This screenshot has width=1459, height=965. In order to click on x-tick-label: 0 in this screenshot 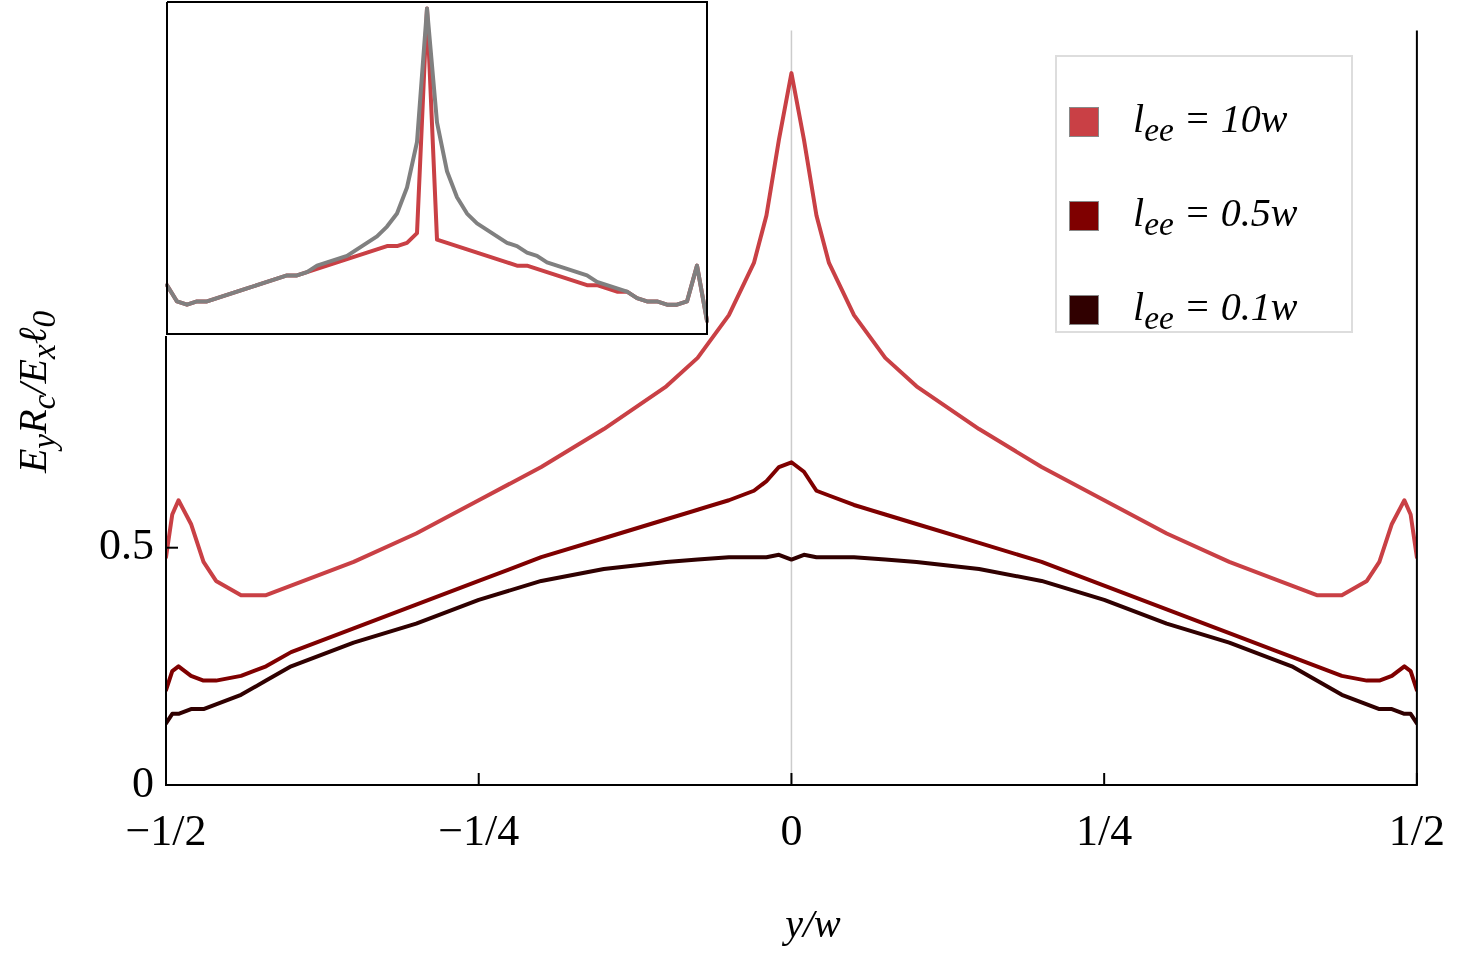, I will do `click(791, 830)`.